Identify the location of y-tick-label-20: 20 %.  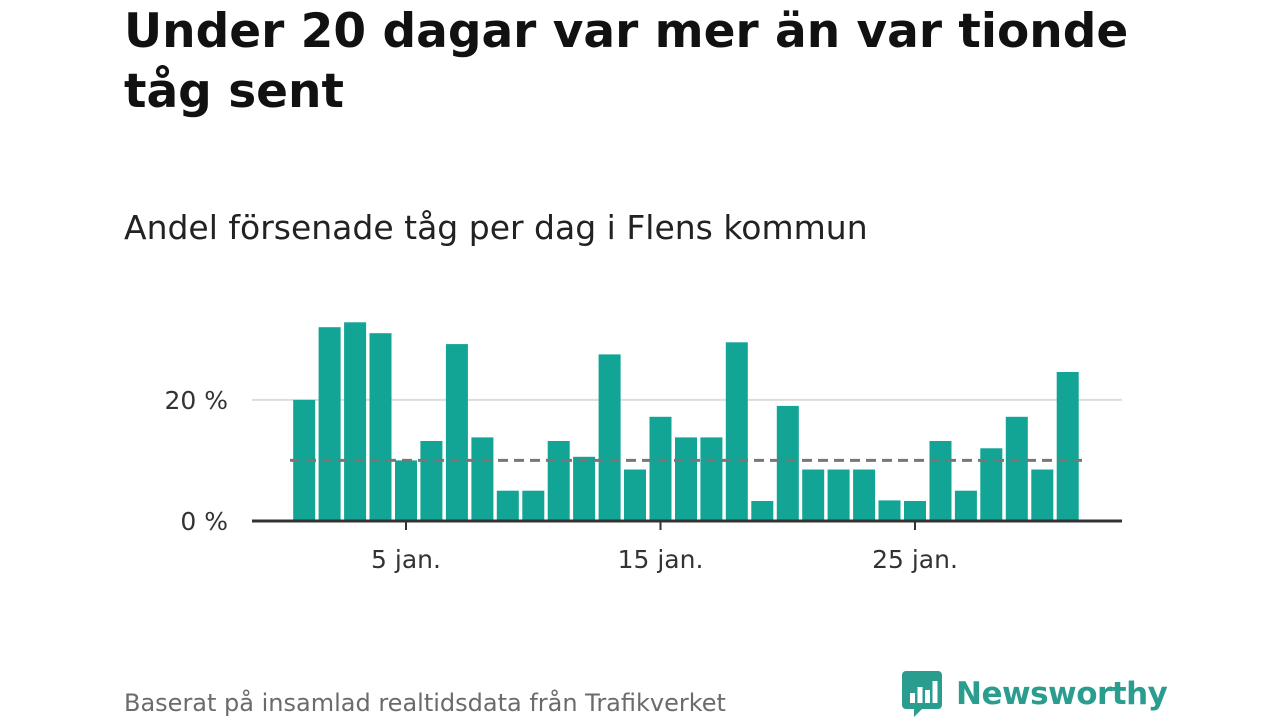
(196, 400).